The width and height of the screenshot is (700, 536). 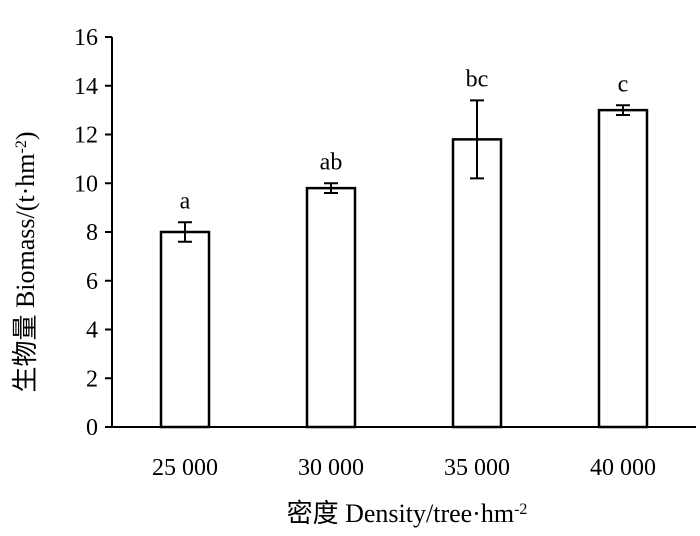 What do you see at coordinates (623, 468) in the screenshot?
I see `x-tick-label: 40 000` at bounding box center [623, 468].